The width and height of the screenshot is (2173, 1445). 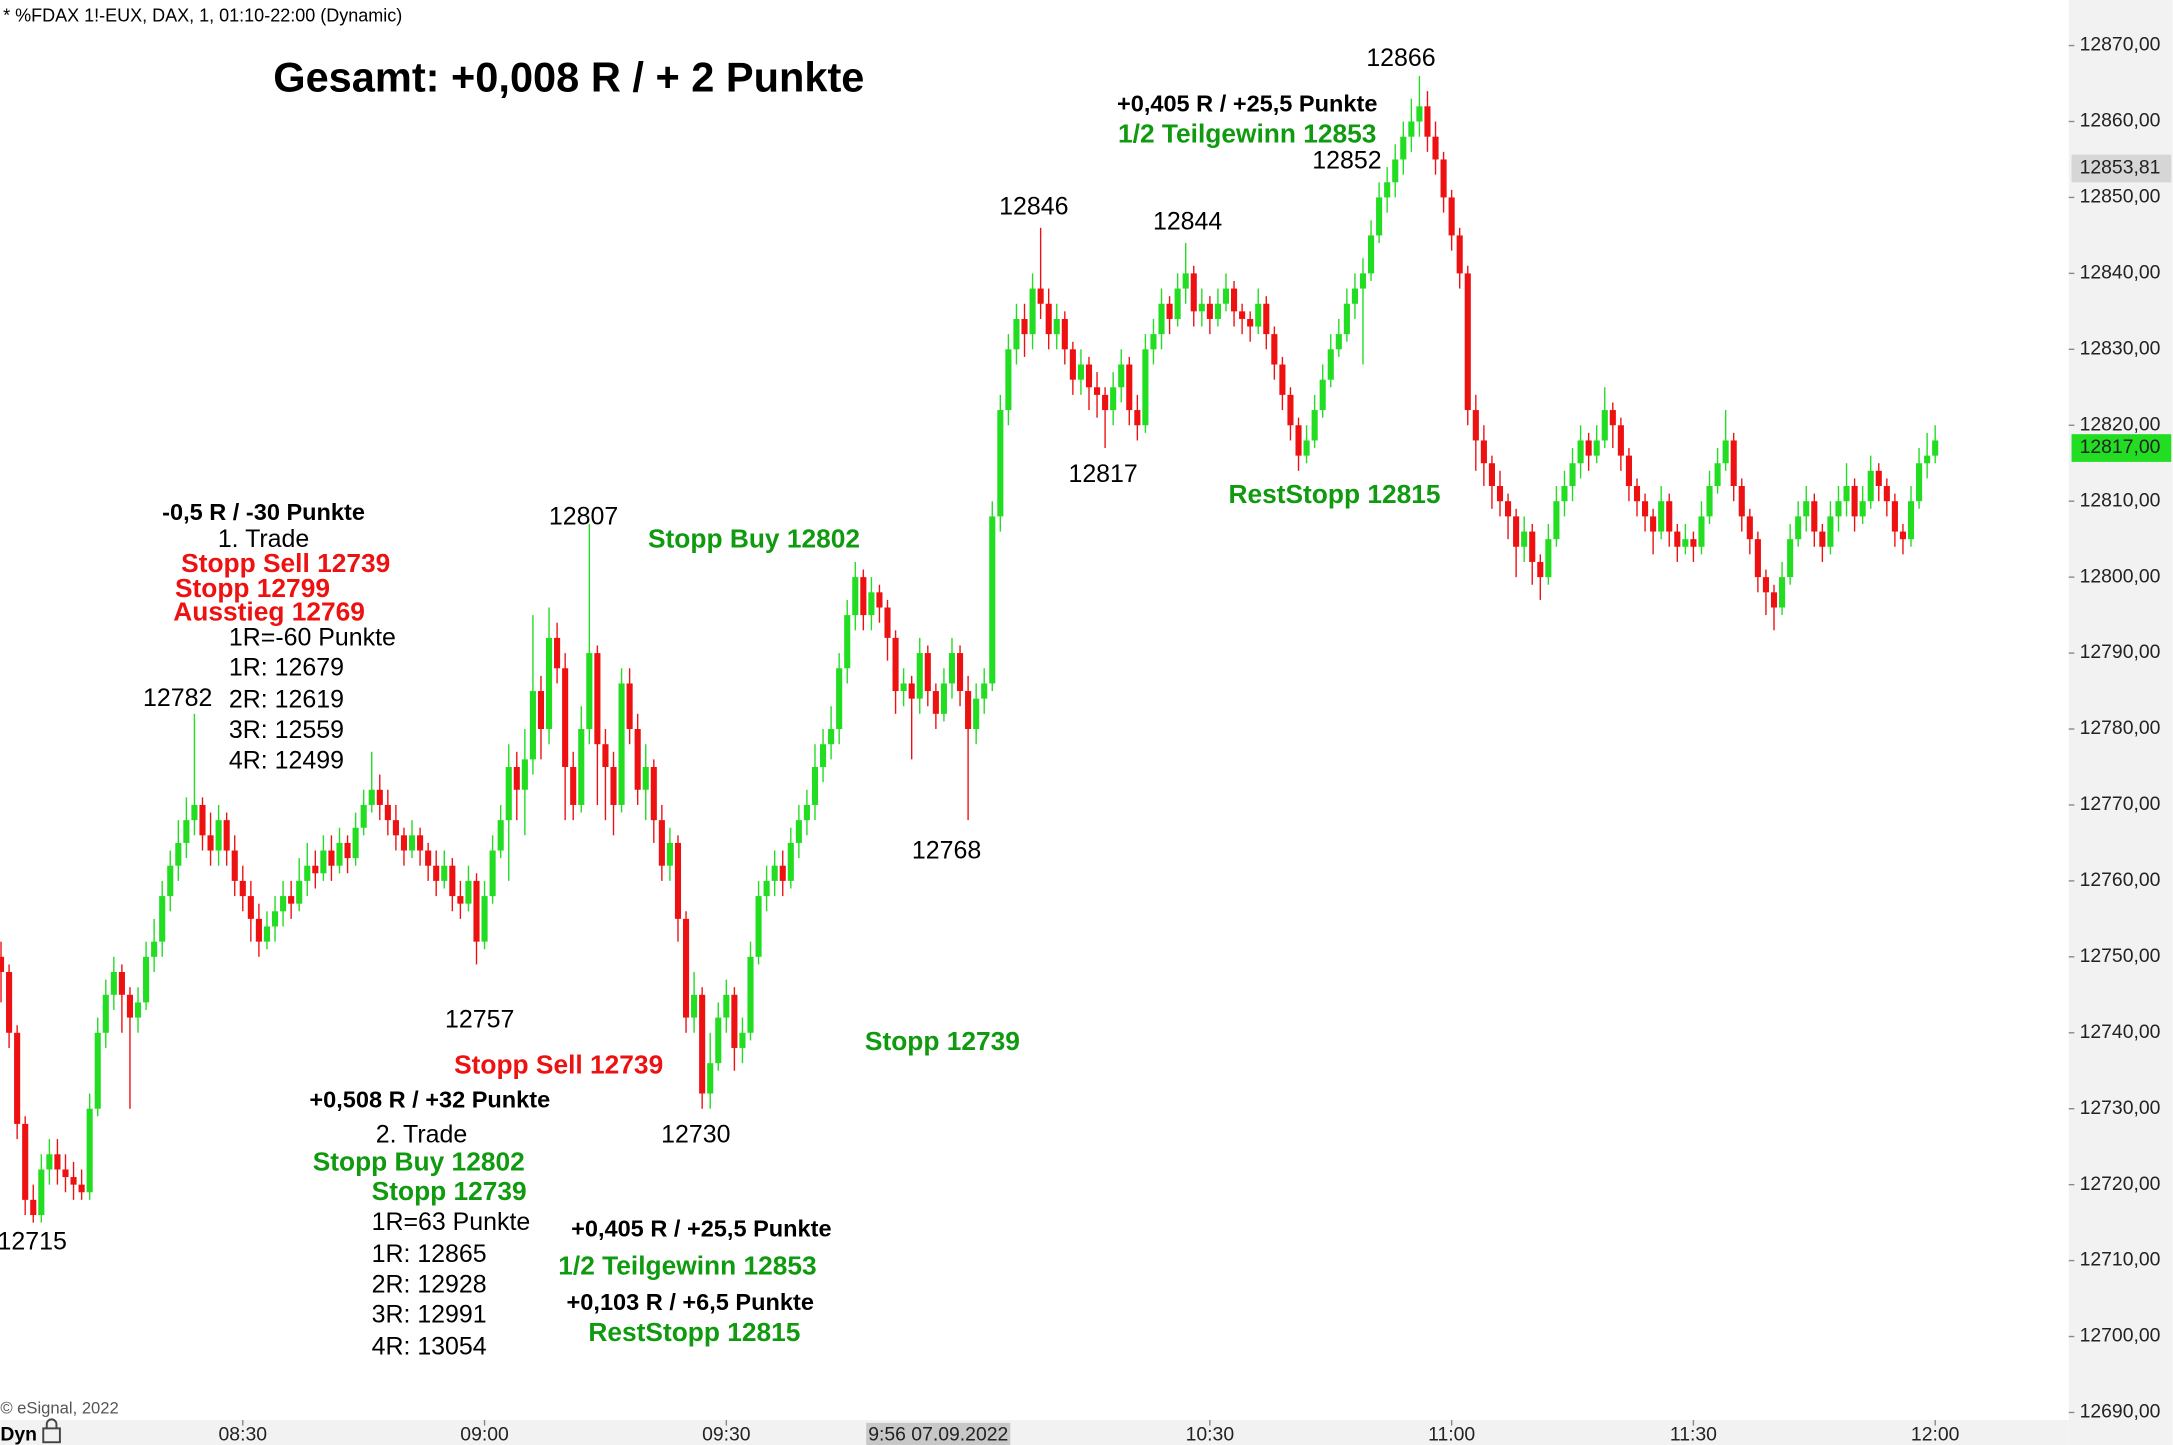 I want to click on annotation: RestStopp 12815, so click(x=694, y=1332).